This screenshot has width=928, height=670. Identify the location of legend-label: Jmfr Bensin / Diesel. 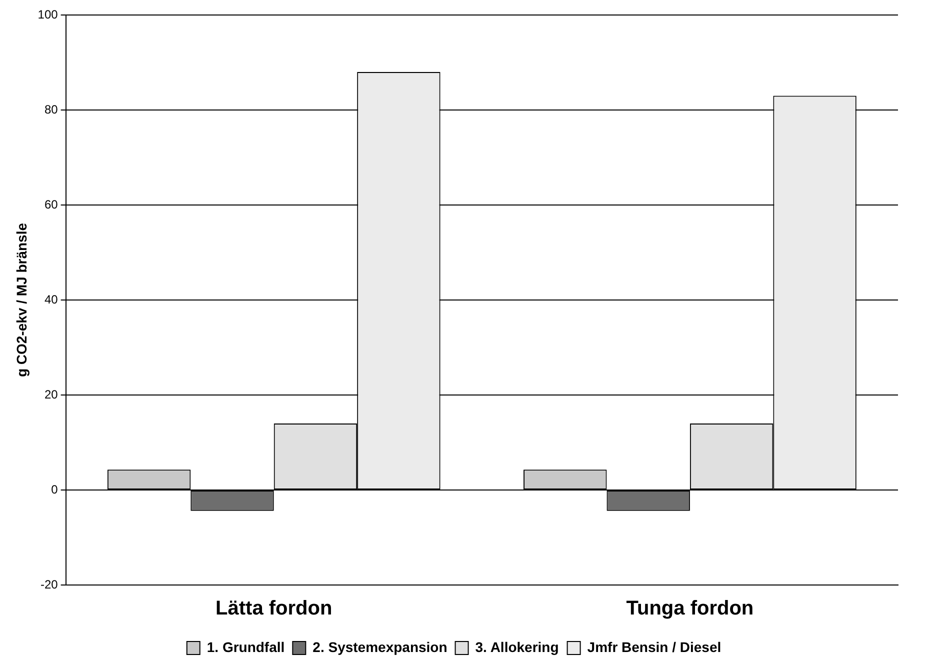
(654, 646).